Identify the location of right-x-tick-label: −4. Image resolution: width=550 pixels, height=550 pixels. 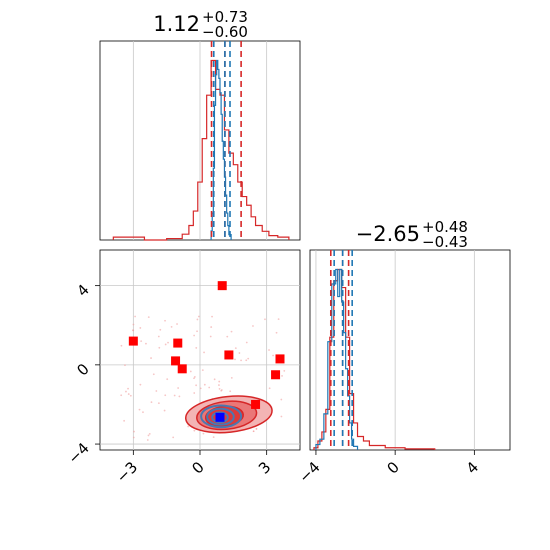
(309, 472).